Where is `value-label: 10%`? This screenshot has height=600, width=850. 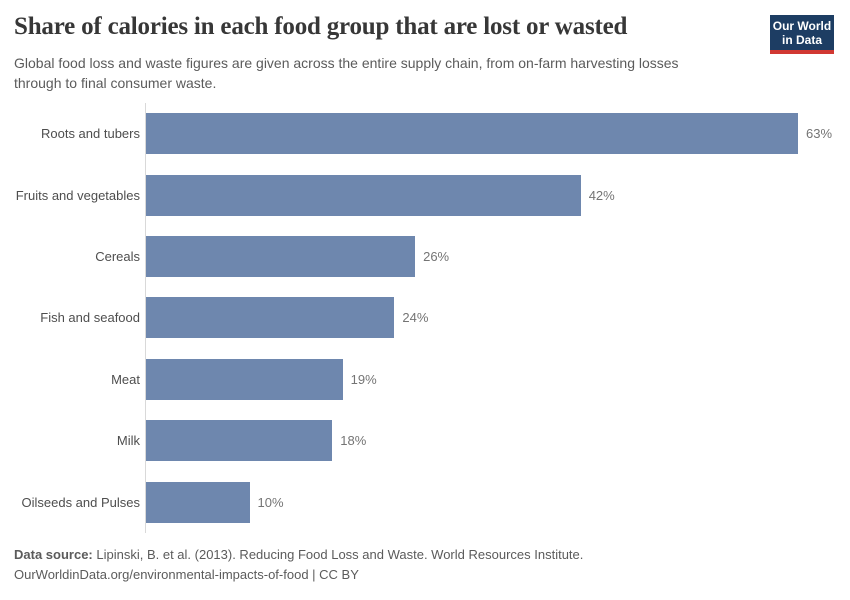
value-label: 10% is located at coordinates (270, 502).